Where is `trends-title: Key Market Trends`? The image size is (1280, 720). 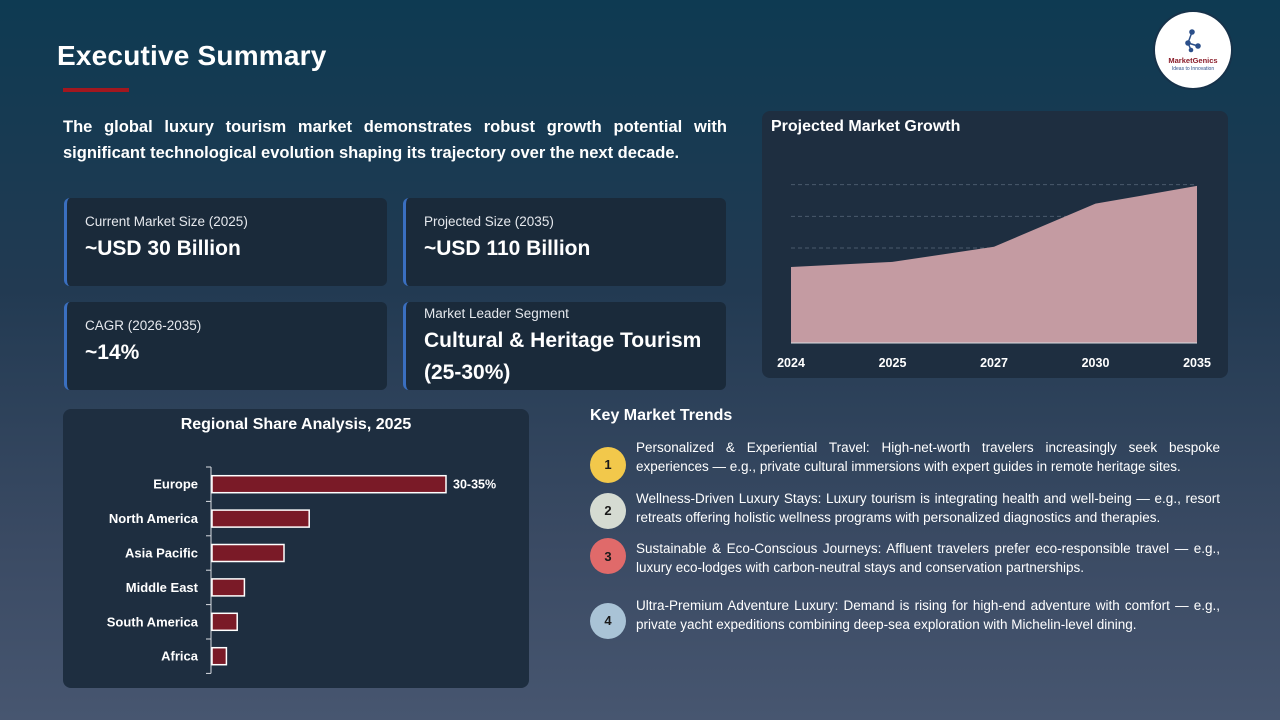 trends-title: Key Market Trends is located at coordinates (661, 415).